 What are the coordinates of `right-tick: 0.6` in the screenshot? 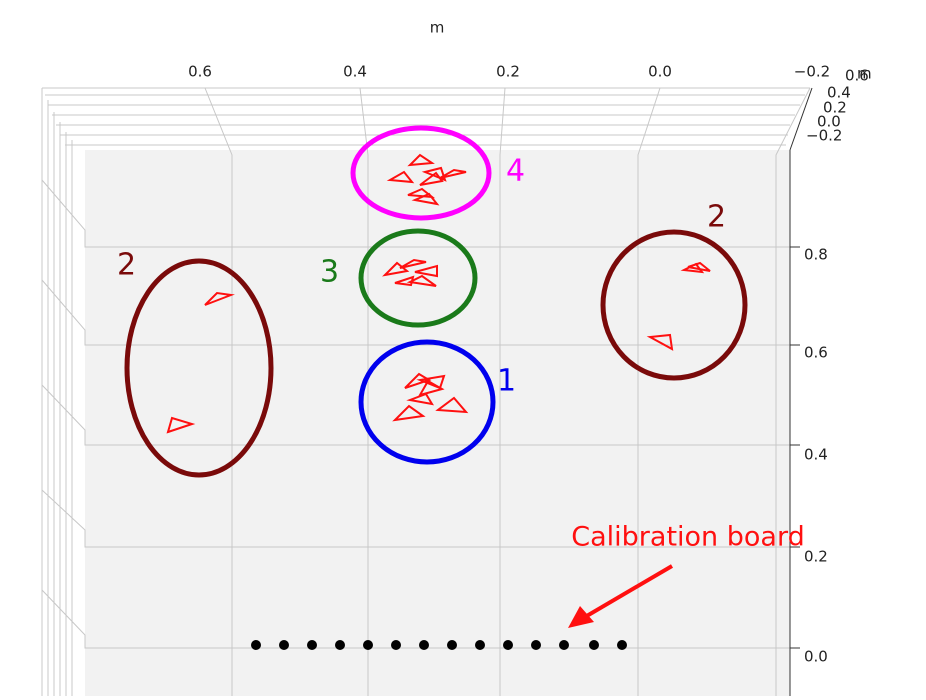 It's located at (816, 353).